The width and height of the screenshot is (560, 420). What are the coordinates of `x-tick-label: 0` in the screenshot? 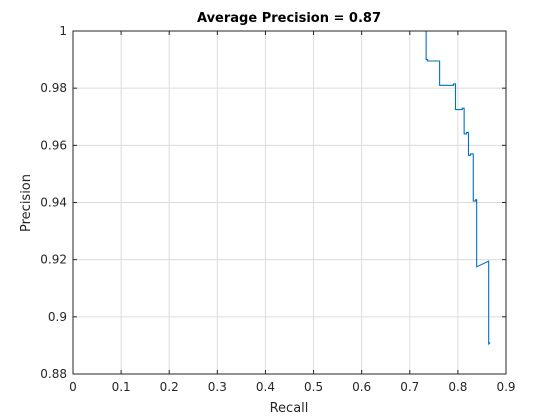 It's located at (73, 387).